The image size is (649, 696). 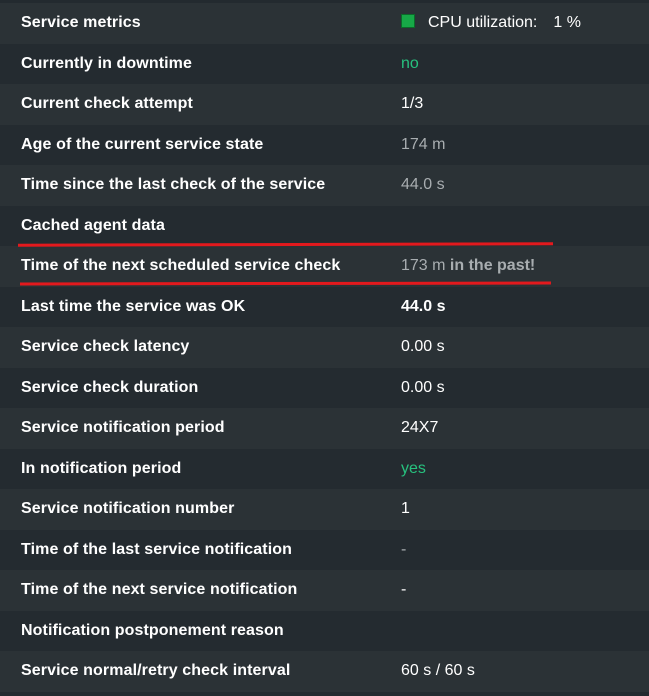 What do you see at coordinates (324, 104) in the screenshot?
I see `row-current-check-attempt: Current check attempt 1/3` at bounding box center [324, 104].